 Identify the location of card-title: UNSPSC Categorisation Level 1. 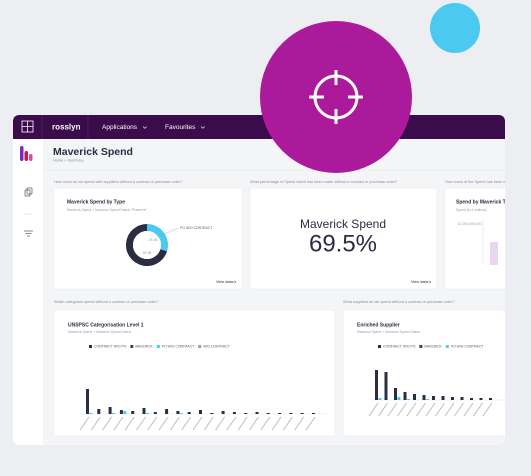
(106, 325).